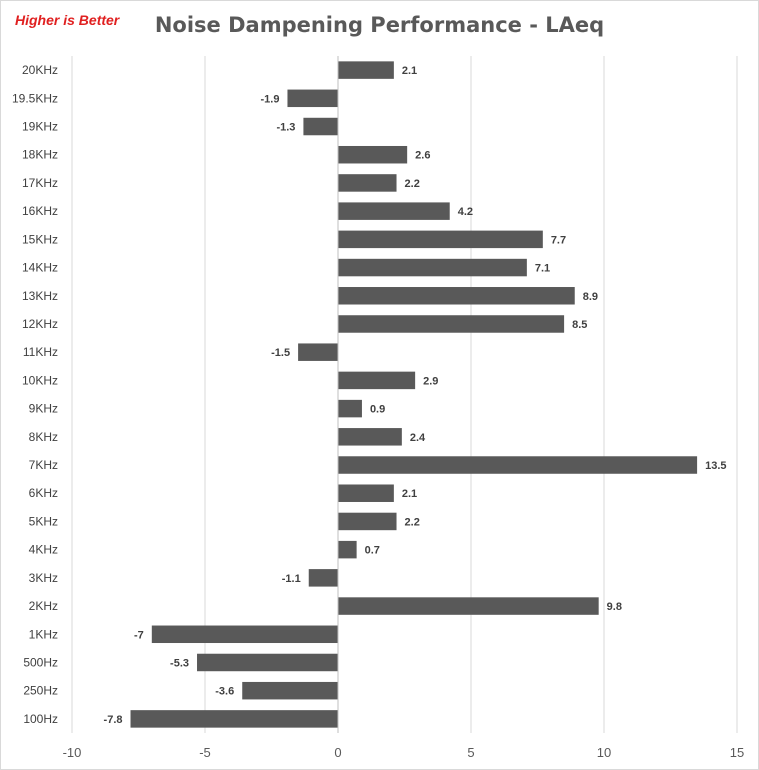 This screenshot has height=770, width=759. What do you see at coordinates (40, 296) in the screenshot?
I see `category-label-8: 13KHz` at bounding box center [40, 296].